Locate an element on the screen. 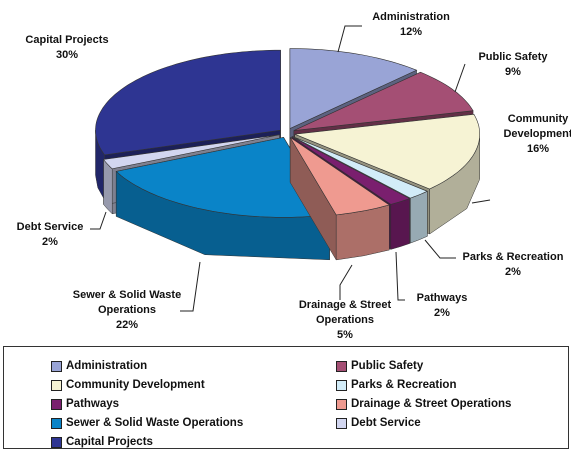 Image resolution: width=571 pixels, height=451 pixels. label-value: 30% is located at coordinates (67, 55).